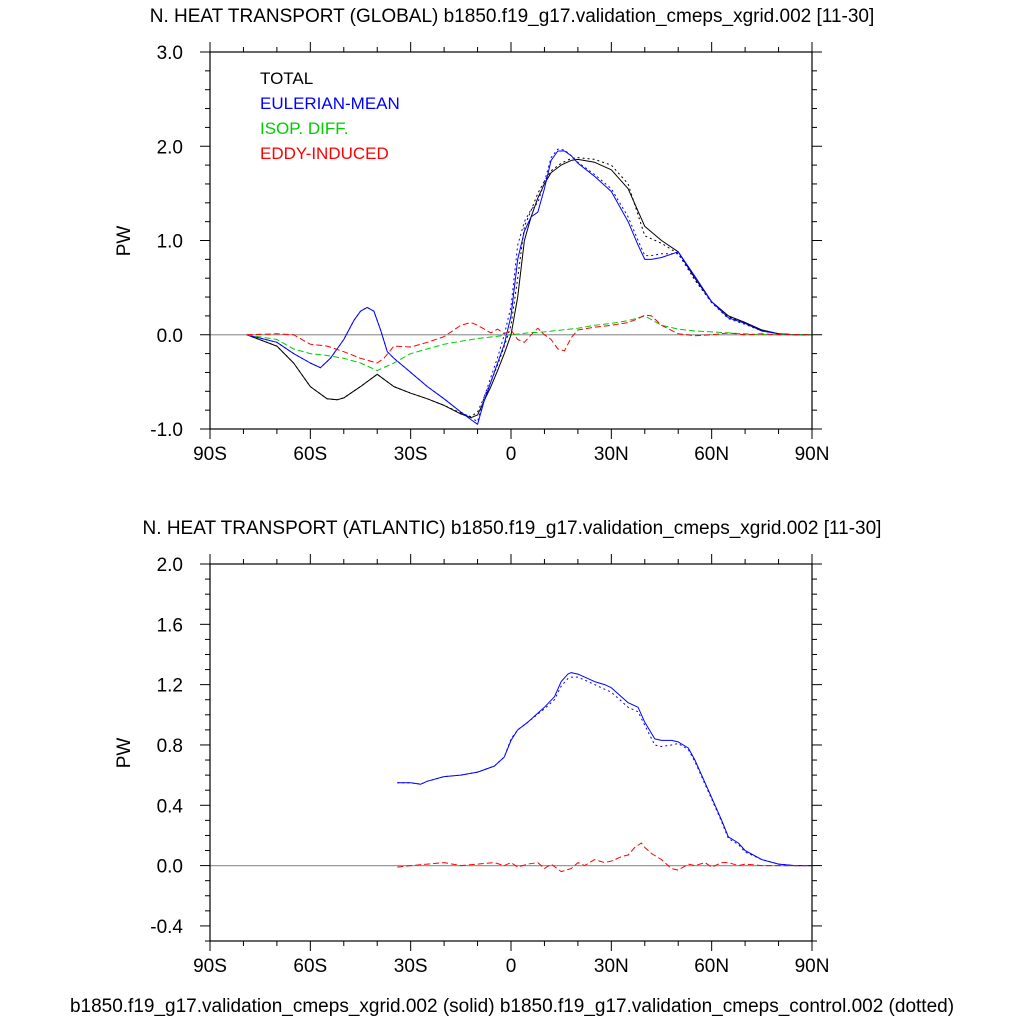  Describe the element at coordinates (170, 625) in the screenshot. I see `y-tick-label: 1.6` at that location.